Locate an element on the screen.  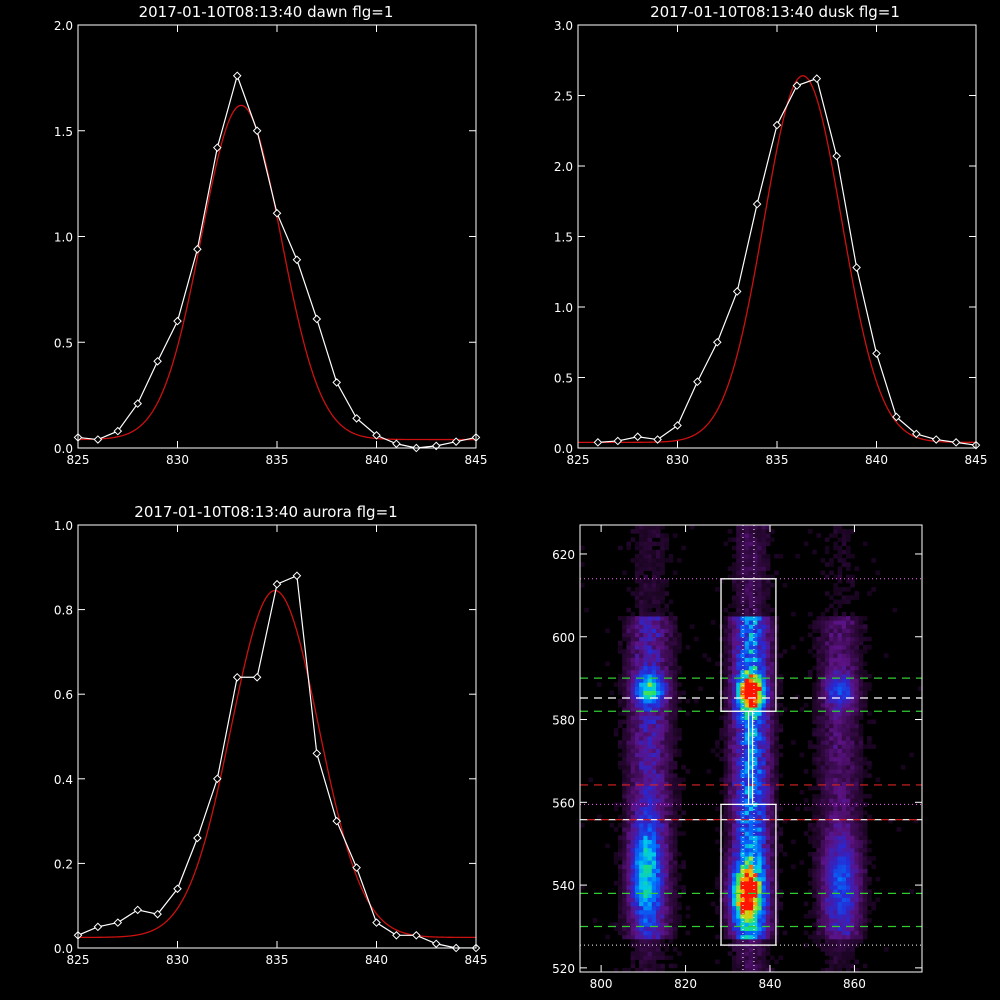
y-tick-label: 0.0 is located at coordinates (563, 449).